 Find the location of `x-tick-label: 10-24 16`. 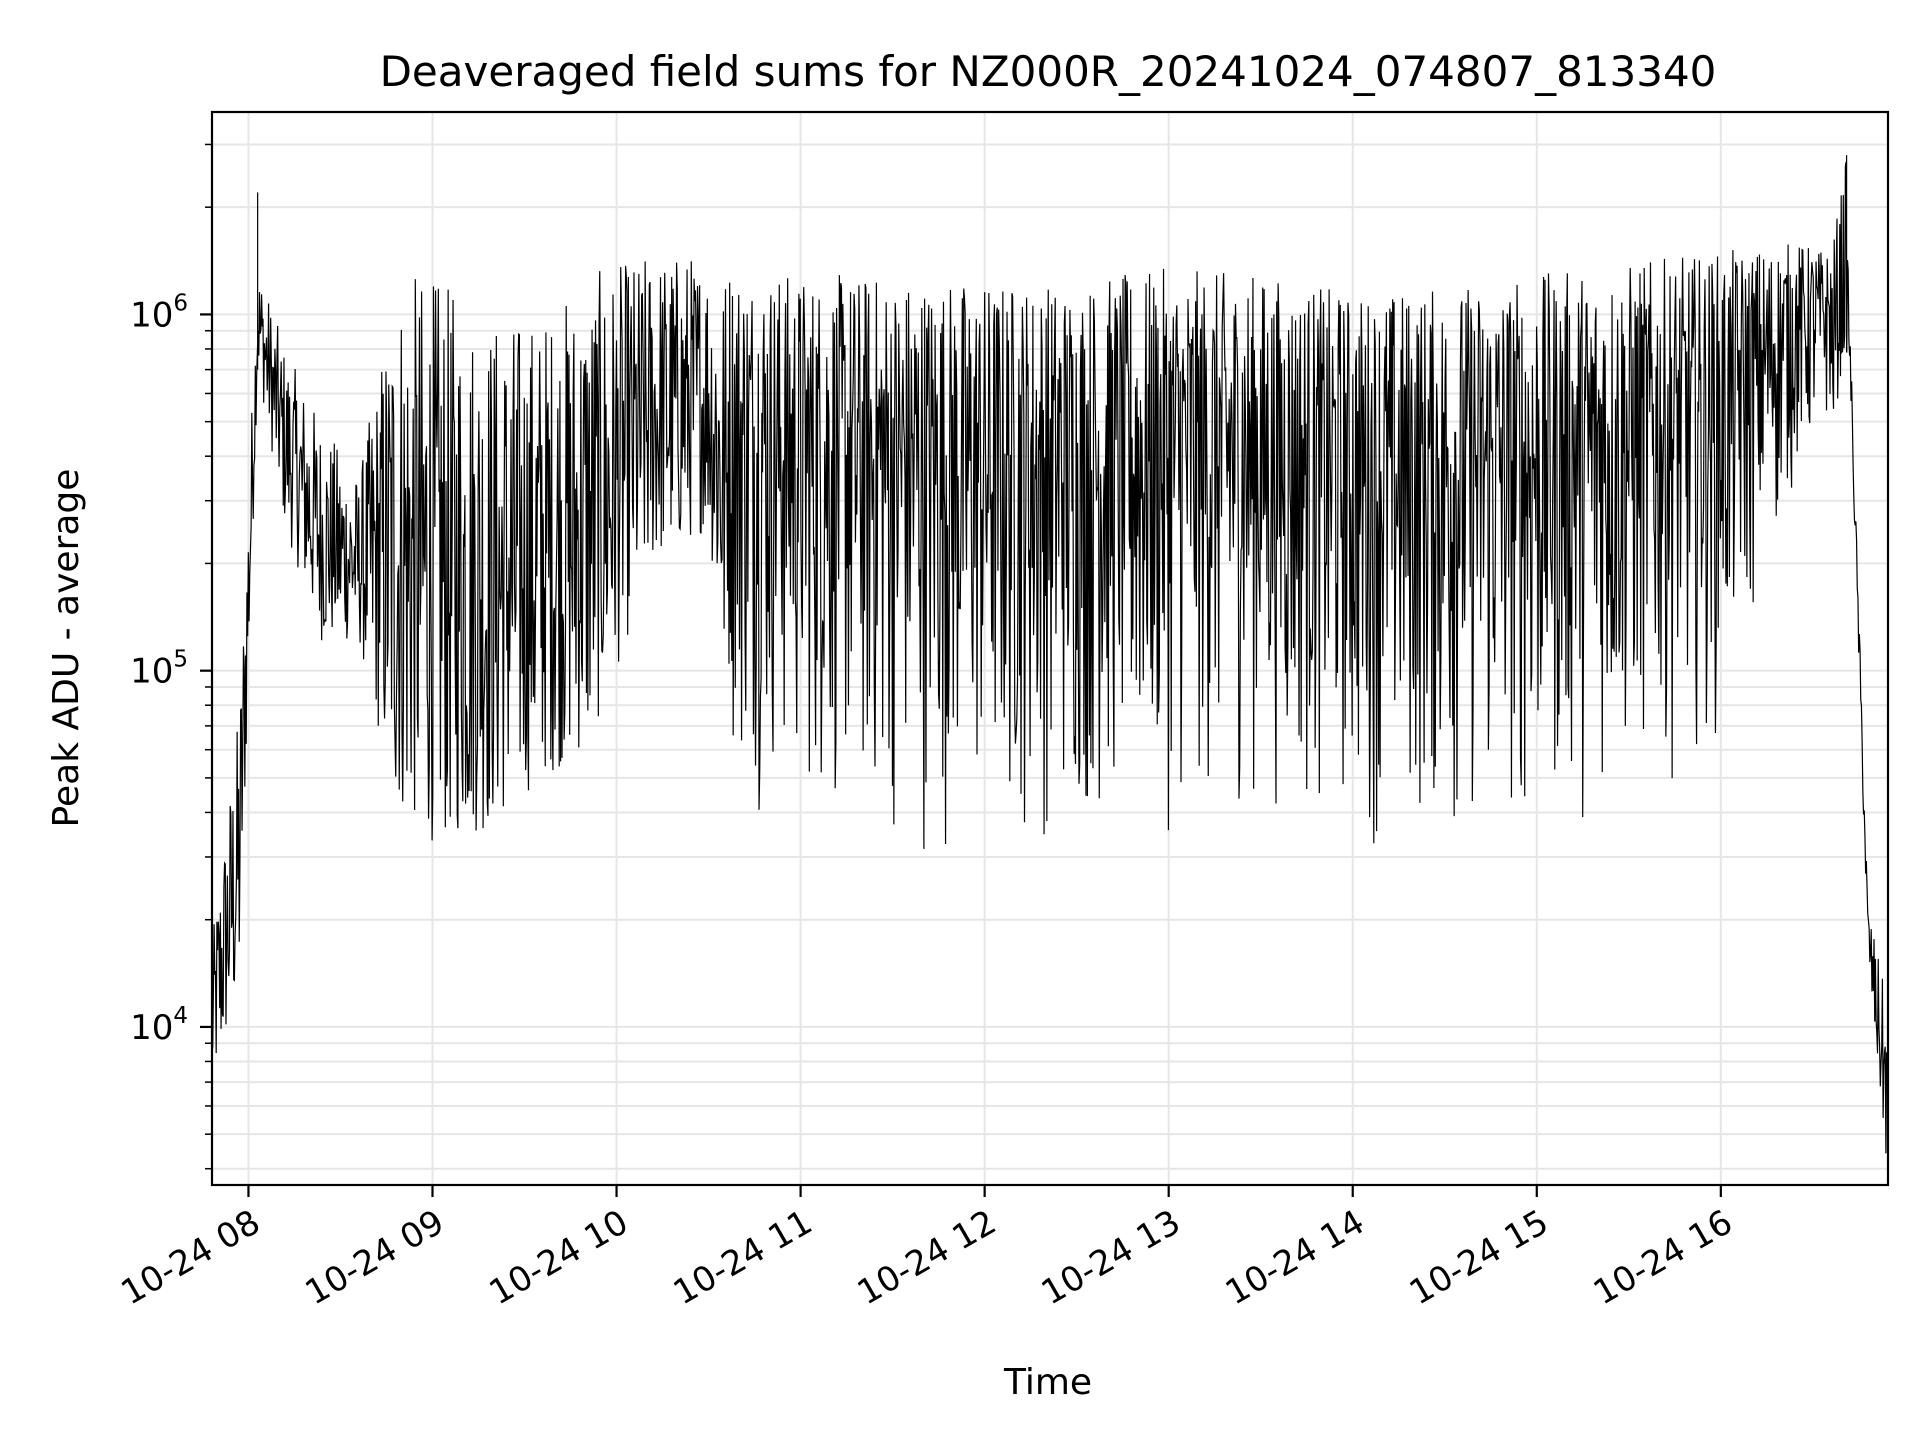

x-tick-label: 10-24 16 is located at coordinates (1663, 1257).